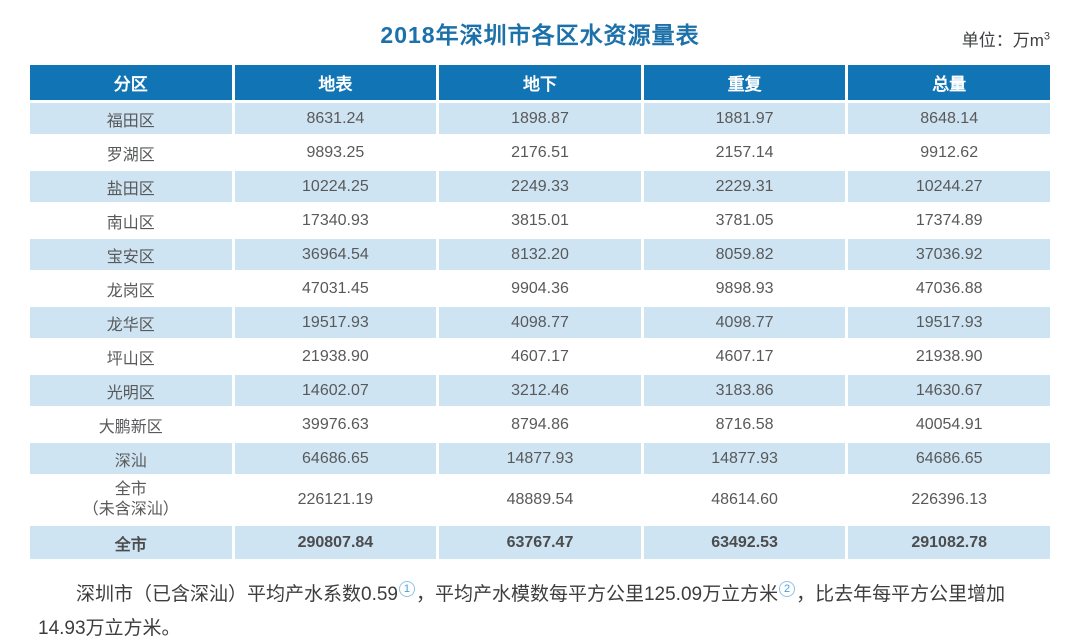 The width and height of the screenshot is (1080, 644). What do you see at coordinates (131, 390) in the screenshot?
I see `cell-district: 光明区` at bounding box center [131, 390].